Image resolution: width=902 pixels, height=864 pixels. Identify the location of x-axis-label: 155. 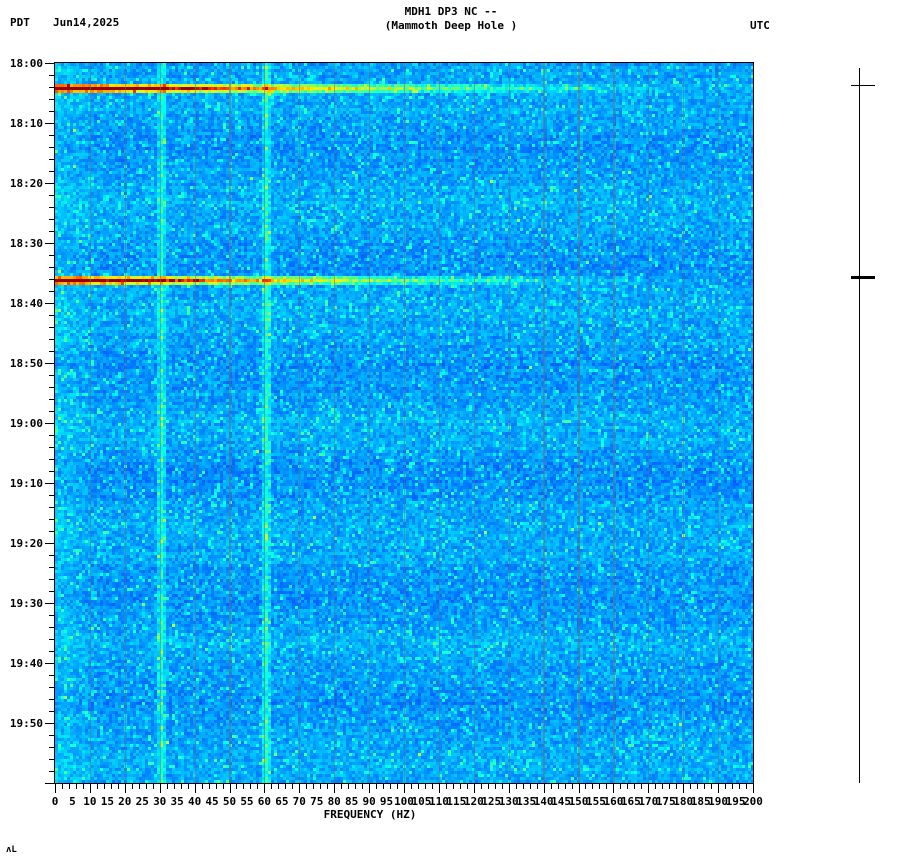
(596, 801).